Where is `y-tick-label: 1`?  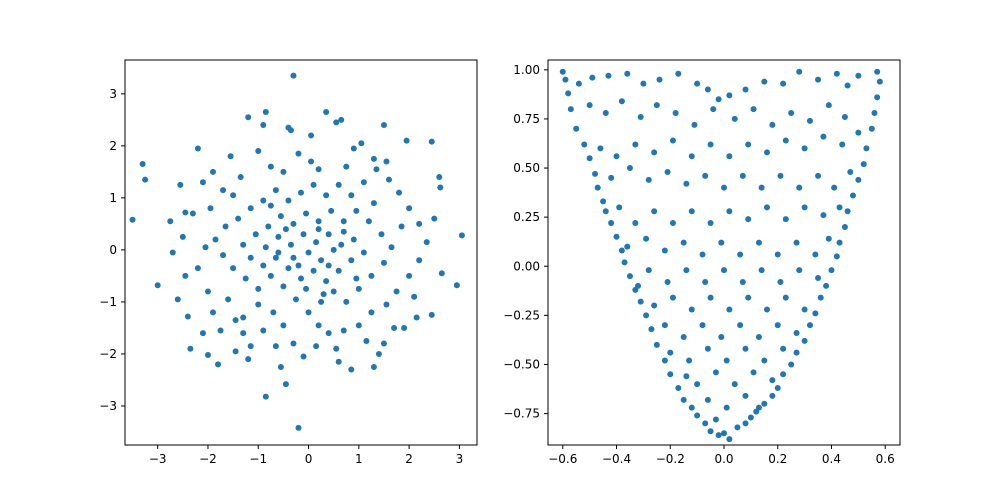 y-tick-label: 1 is located at coordinates (113, 198).